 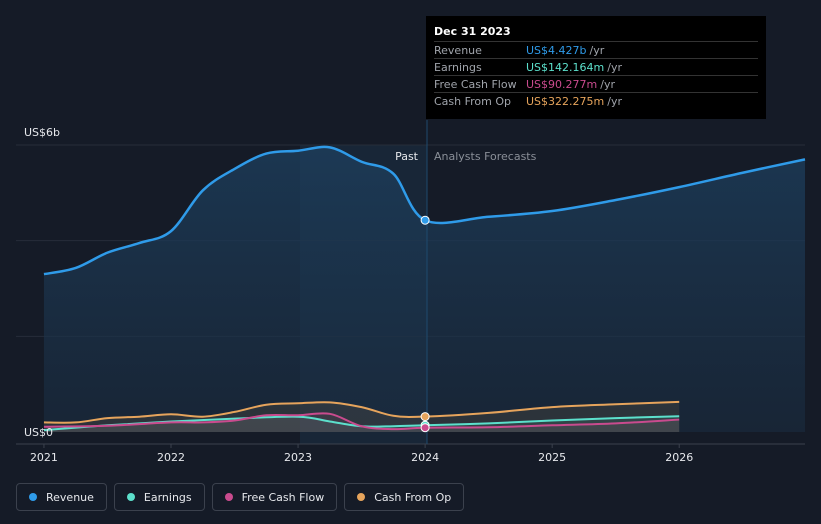 What do you see at coordinates (425, 220) in the screenshot?
I see `revenue-marker` at bounding box center [425, 220].